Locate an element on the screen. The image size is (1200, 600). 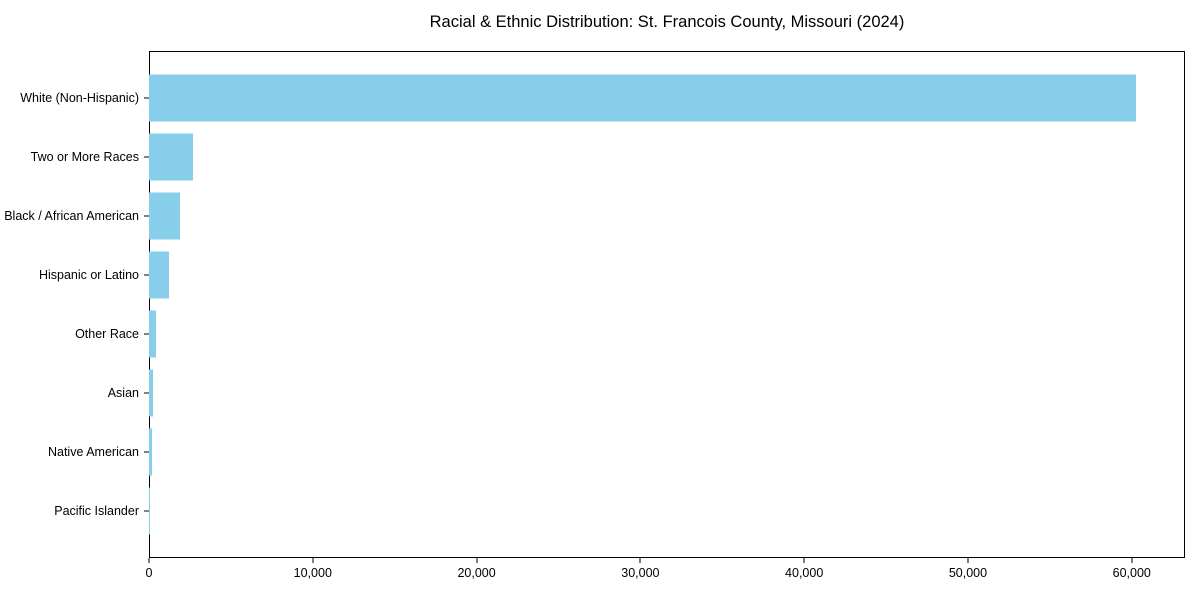
x-tick-label: 30,000 is located at coordinates (640, 573).